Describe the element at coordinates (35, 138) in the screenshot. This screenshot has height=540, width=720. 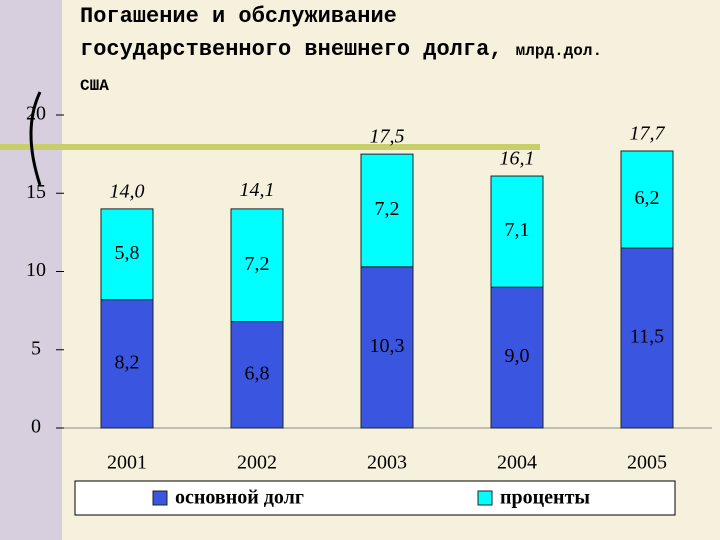
I see `decor-bracket` at that location.